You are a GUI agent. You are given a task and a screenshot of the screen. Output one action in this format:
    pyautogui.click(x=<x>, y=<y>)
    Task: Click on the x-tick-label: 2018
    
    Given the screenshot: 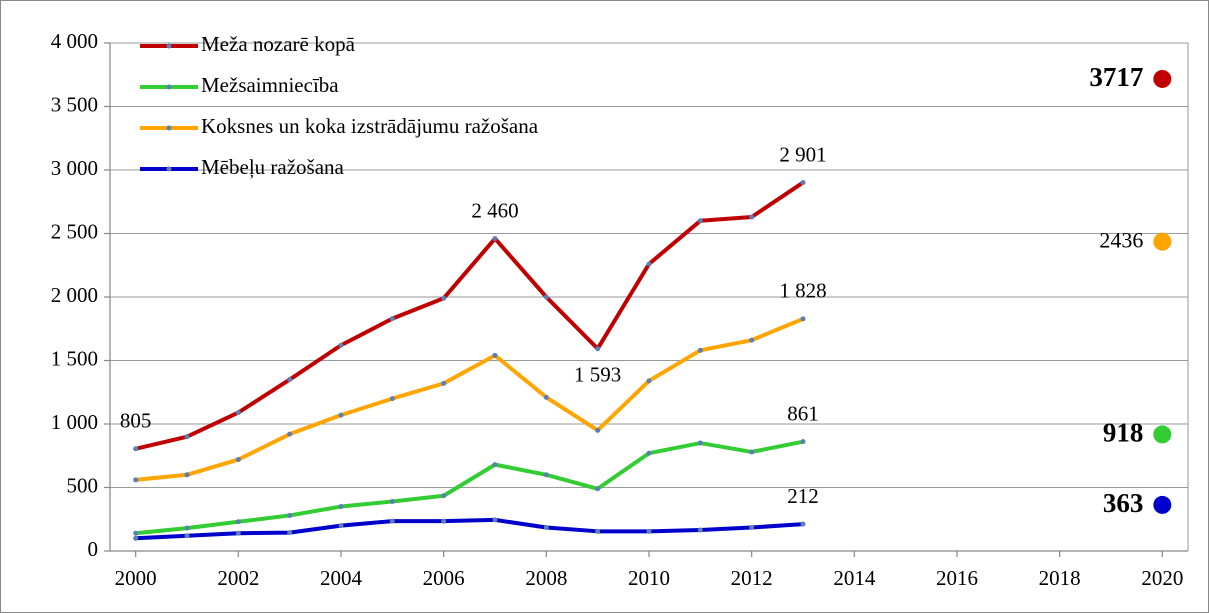 What is the action you would take?
    pyautogui.click(x=1060, y=578)
    